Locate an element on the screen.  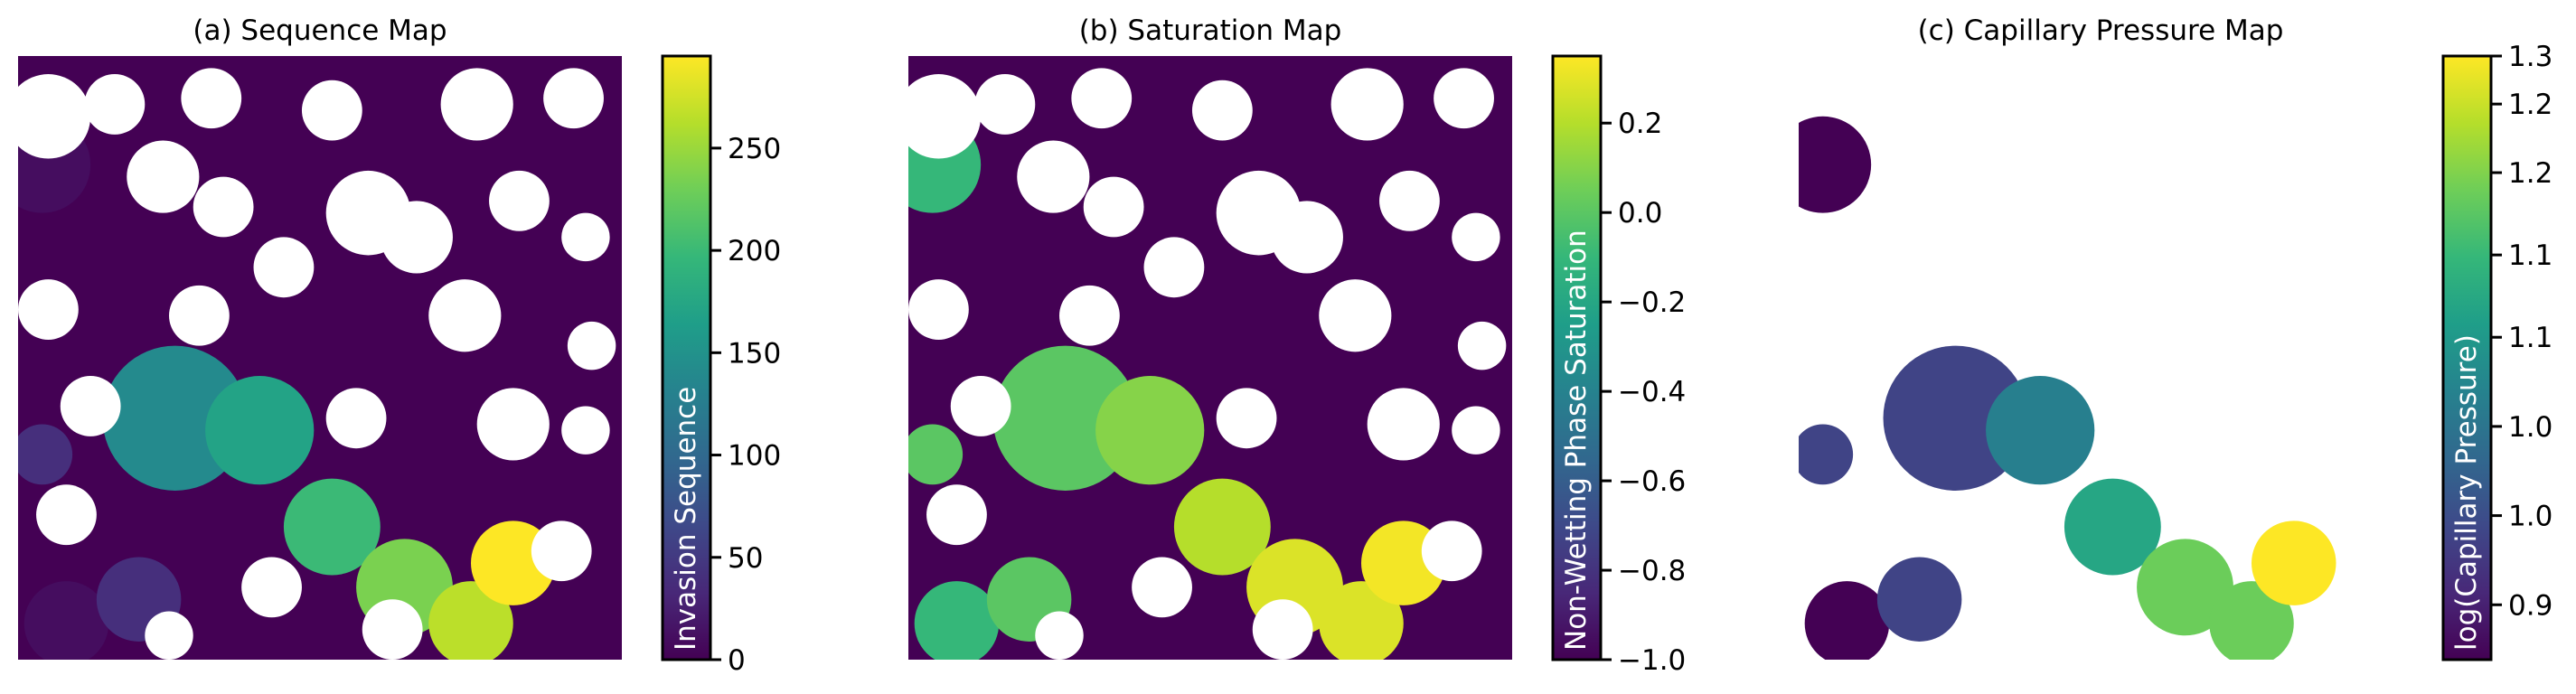
panel-b-title: (b) Saturation Map is located at coordinates (1211, 31).